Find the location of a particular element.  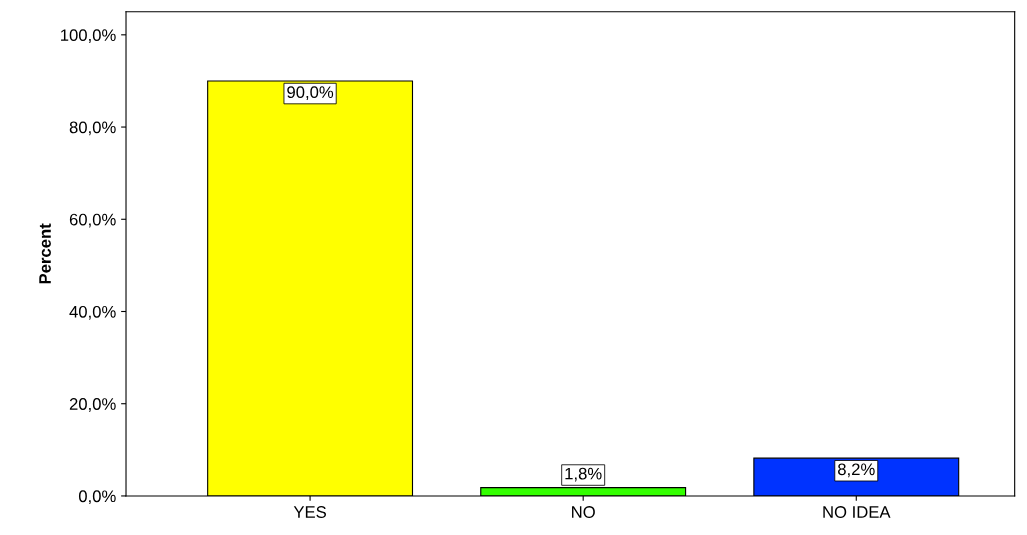

y-tick-label: 0,0% is located at coordinates (97, 497).